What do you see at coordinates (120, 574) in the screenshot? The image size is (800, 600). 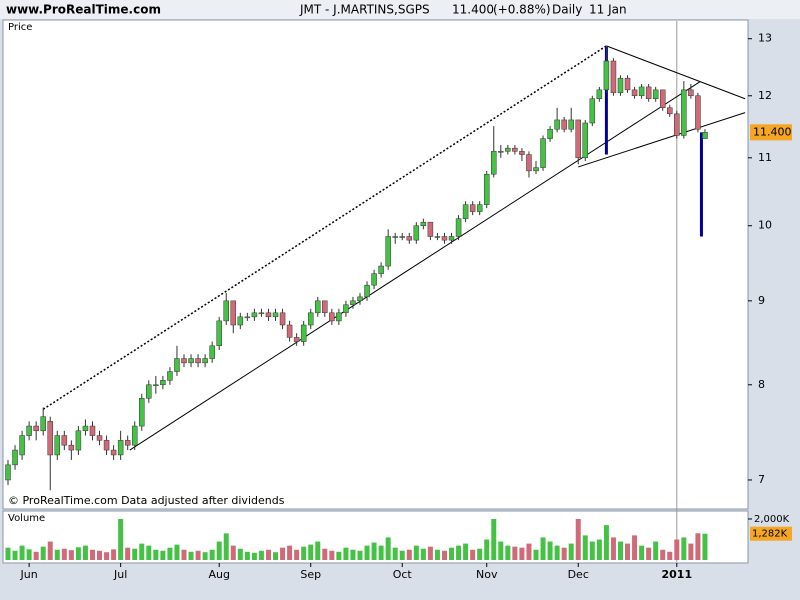 I see `x-tick-label: Jul` at bounding box center [120, 574].